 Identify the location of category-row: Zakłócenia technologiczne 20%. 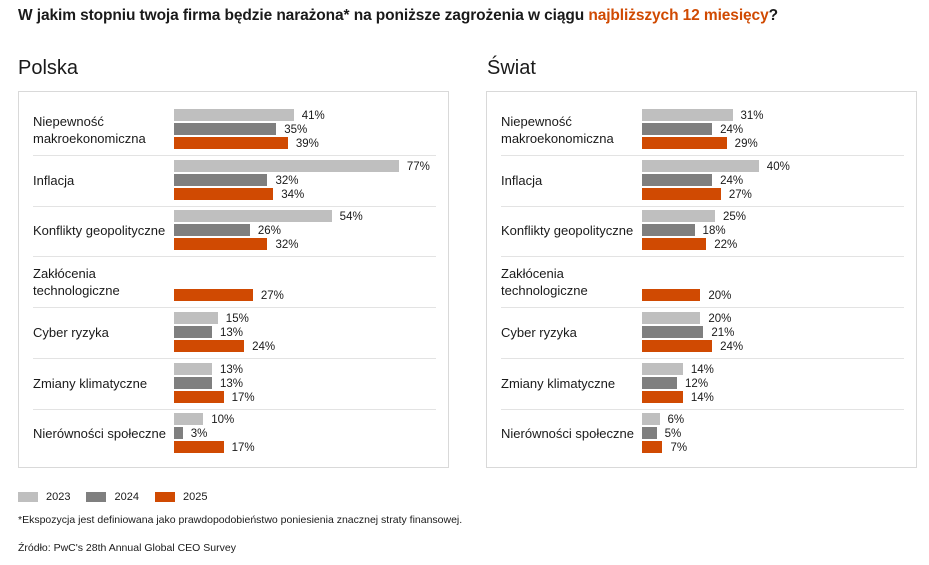
(702, 282).